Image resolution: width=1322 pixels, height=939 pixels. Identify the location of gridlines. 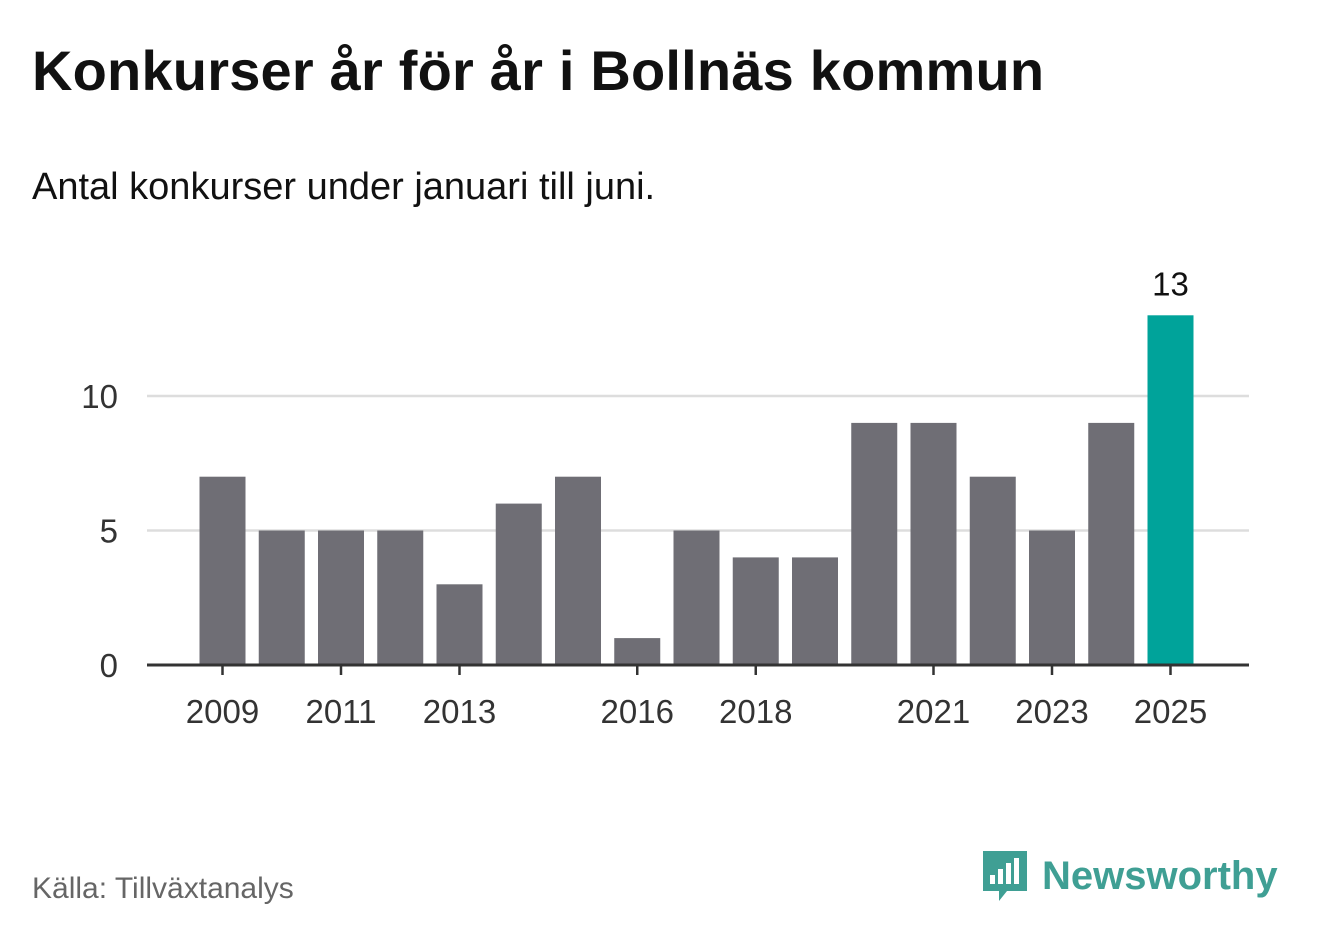
(698, 463).